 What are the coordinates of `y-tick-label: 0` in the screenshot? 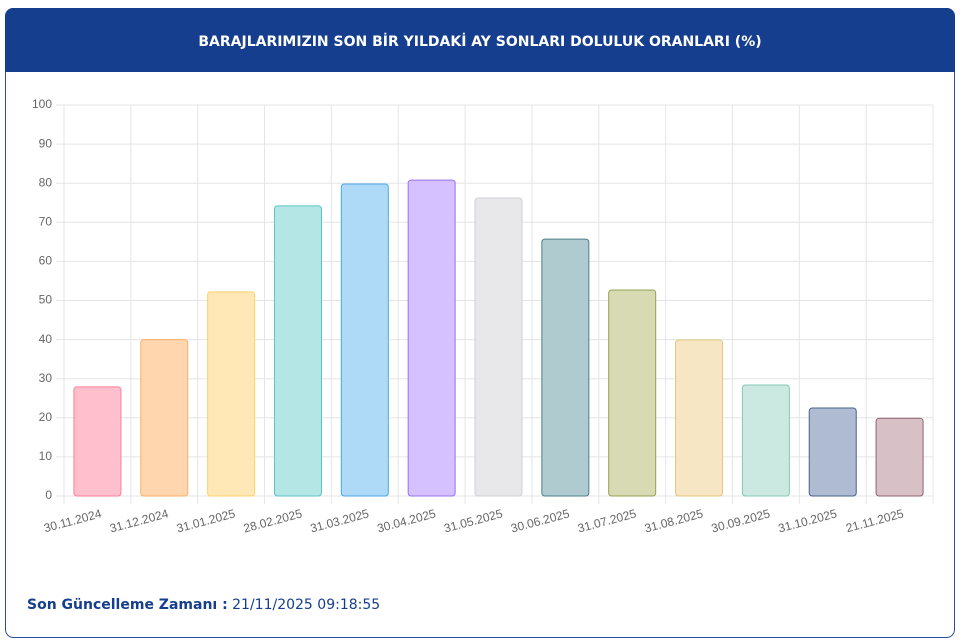 It's located at (48, 495).